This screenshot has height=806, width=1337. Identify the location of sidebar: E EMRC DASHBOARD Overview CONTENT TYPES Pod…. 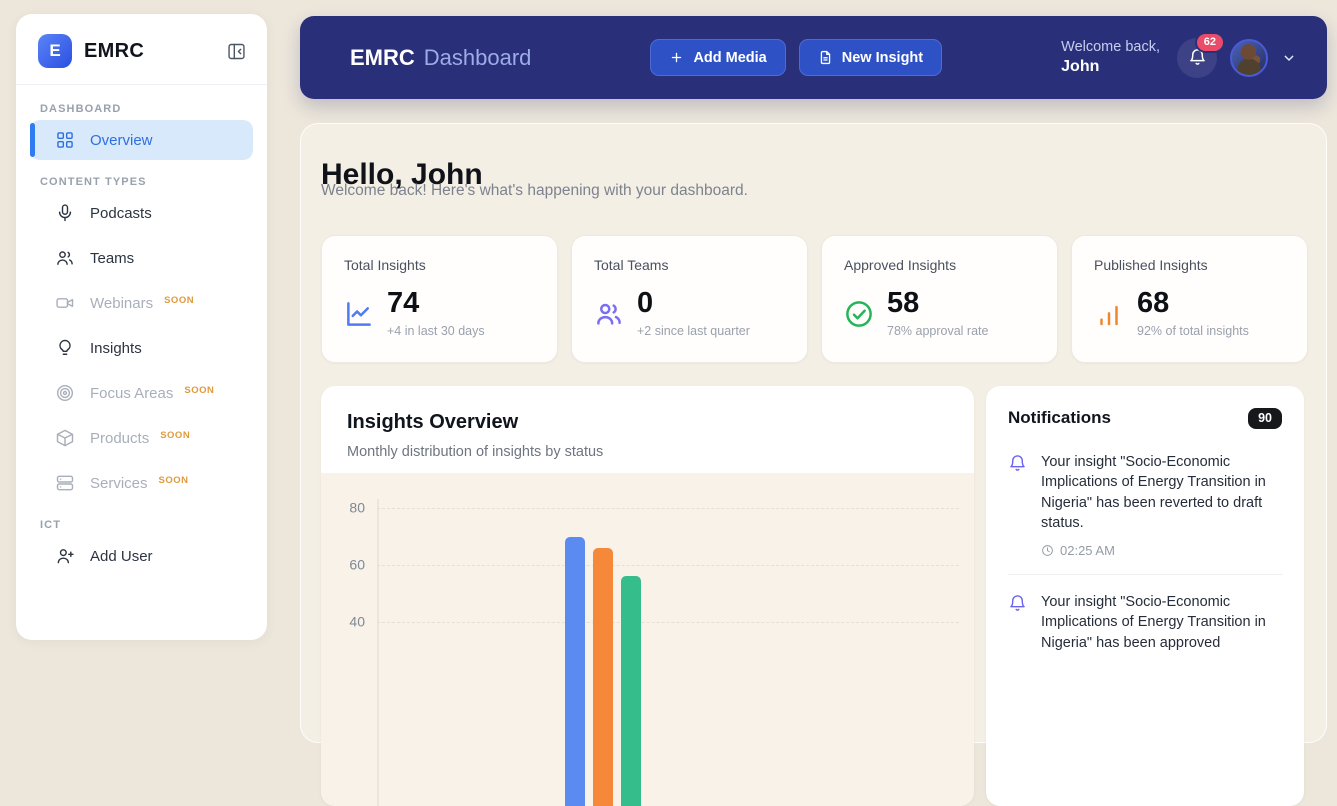
(141, 327).